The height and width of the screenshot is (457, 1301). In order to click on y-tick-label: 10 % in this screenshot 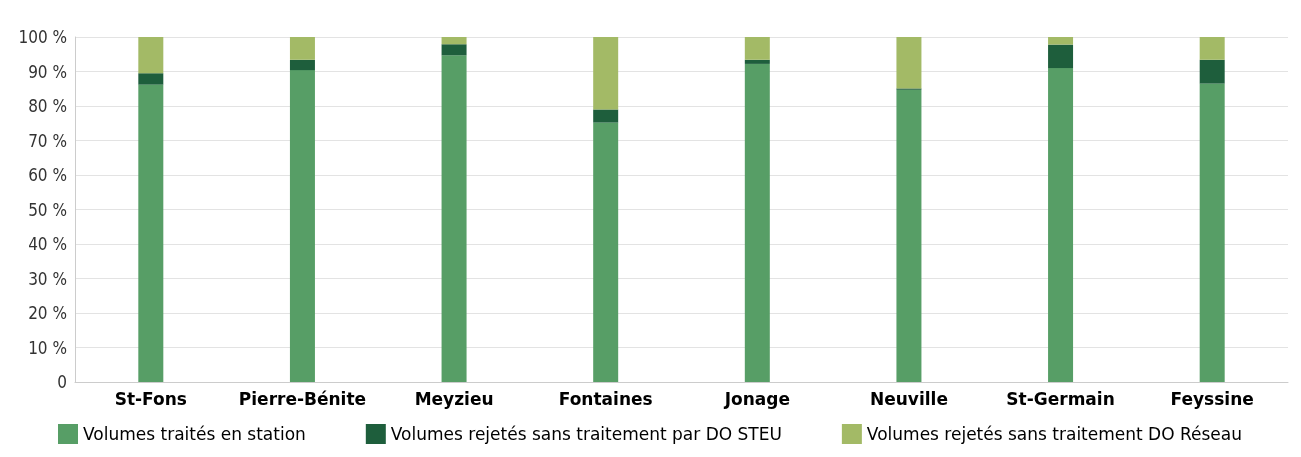, I will do `click(47, 347)`.